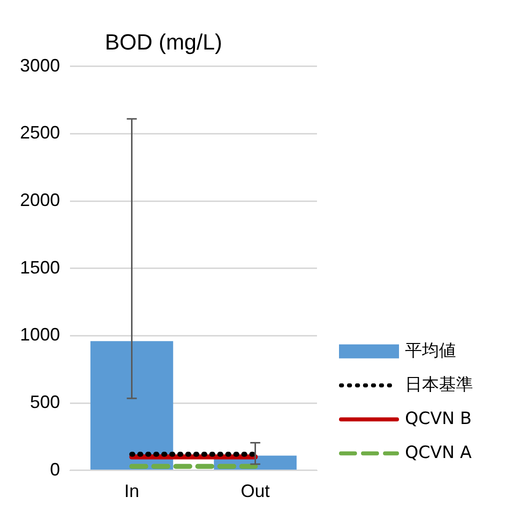 The image size is (532, 516). Describe the element at coordinates (40, 334) in the screenshot. I see `y-tick-label: 1000` at that location.